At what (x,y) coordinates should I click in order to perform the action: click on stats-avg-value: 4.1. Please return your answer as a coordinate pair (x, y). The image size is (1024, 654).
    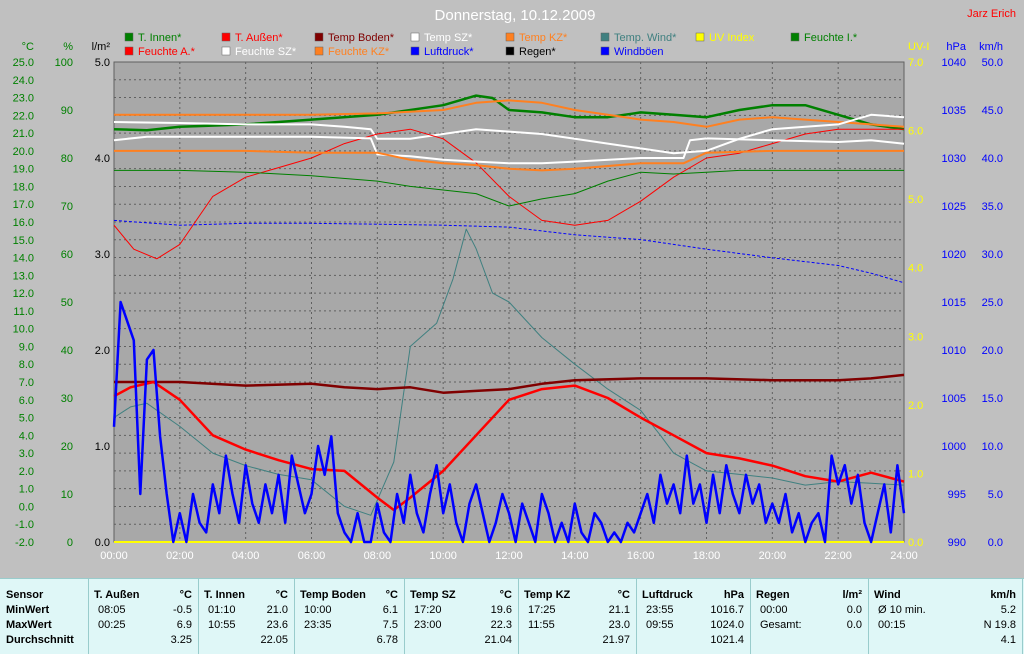
    Looking at the image, I should click on (1008, 640).